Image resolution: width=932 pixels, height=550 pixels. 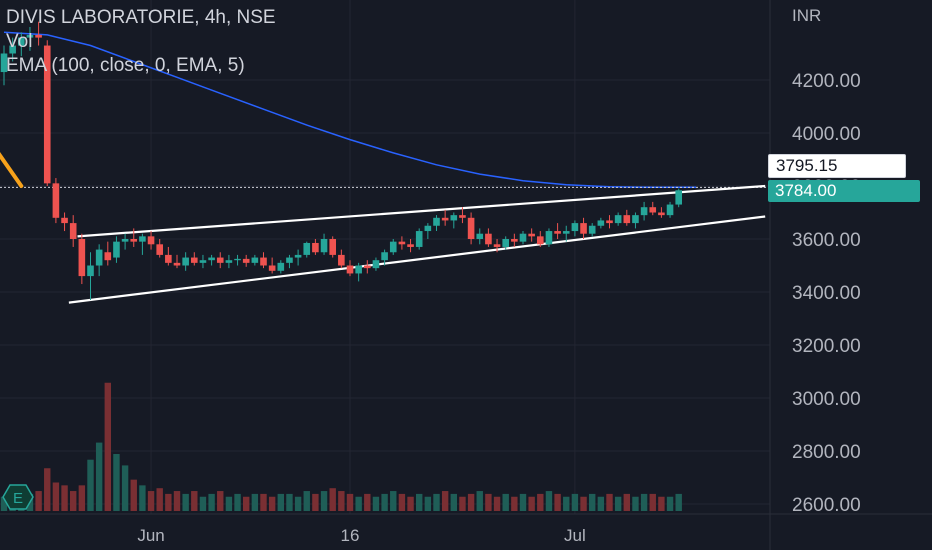 What do you see at coordinates (826, 452) in the screenshot?
I see `price-tick-label: 2800.00` at bounding box center [826, 452].